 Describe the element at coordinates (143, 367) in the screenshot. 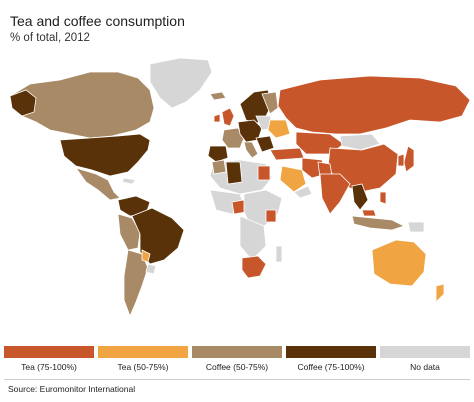

I see `legend-label-tea-mid: Tea (50-75%)` at that location.